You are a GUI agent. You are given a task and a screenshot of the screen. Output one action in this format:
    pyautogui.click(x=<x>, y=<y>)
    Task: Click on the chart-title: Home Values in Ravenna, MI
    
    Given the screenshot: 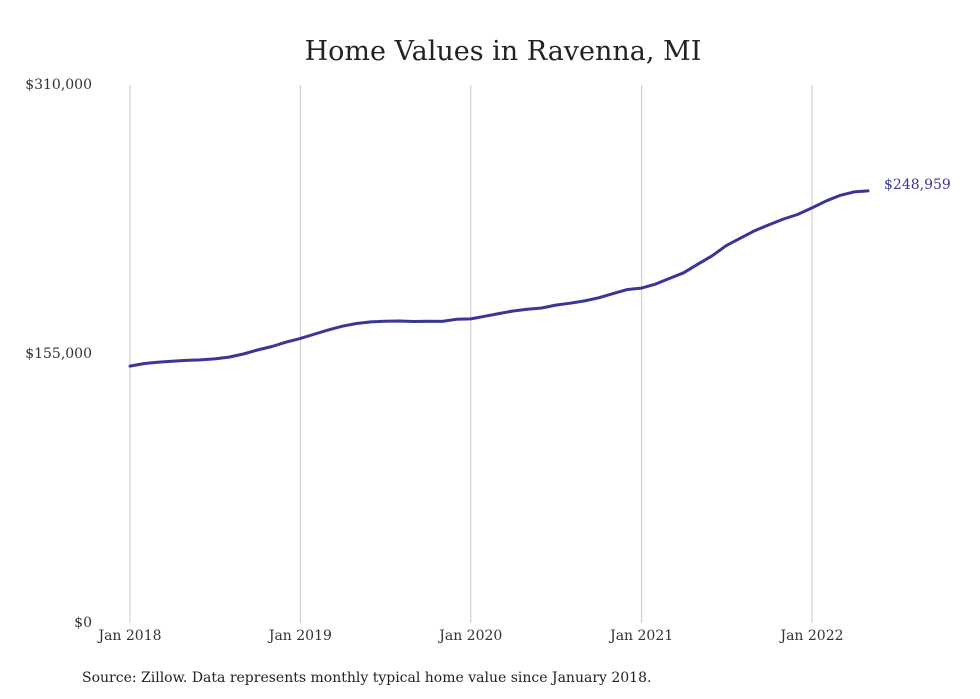 What is the action you would take?
    pyautogui.click(x=503, y=51)
    